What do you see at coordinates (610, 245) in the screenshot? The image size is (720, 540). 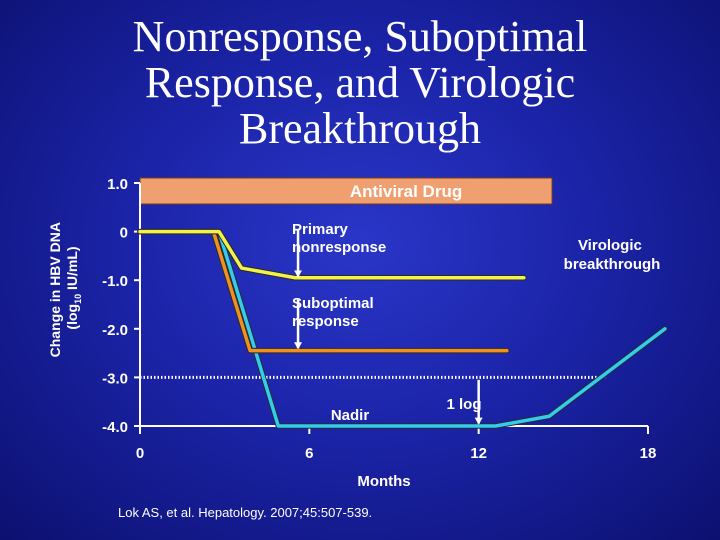 I see `virologic-breakthrough-label-line-1: Virologic` at bounding box center [610, 245].